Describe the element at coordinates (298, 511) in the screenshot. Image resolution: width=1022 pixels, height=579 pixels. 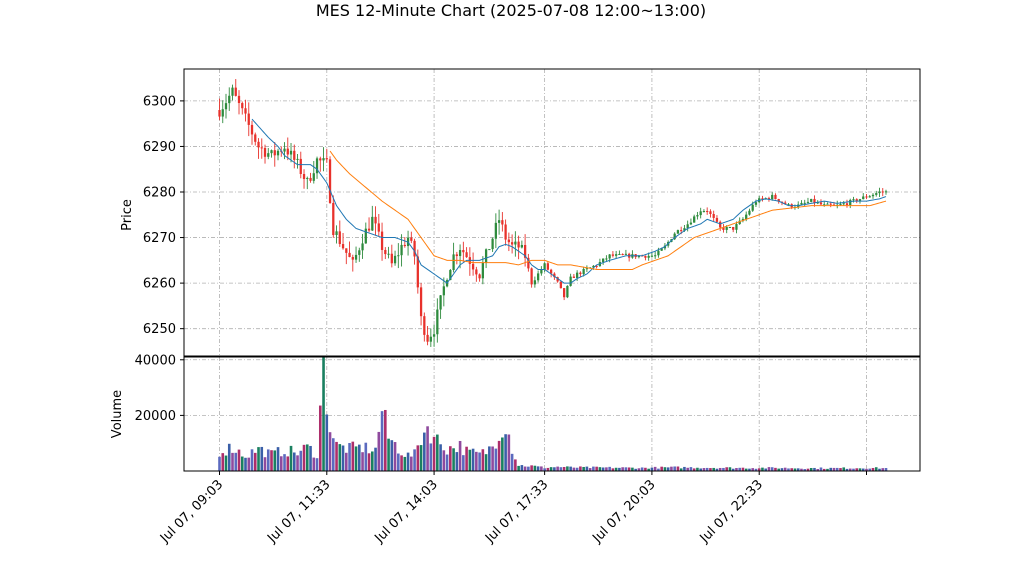
I see `x-tick-label: Jul 07, 11:33` at that location.